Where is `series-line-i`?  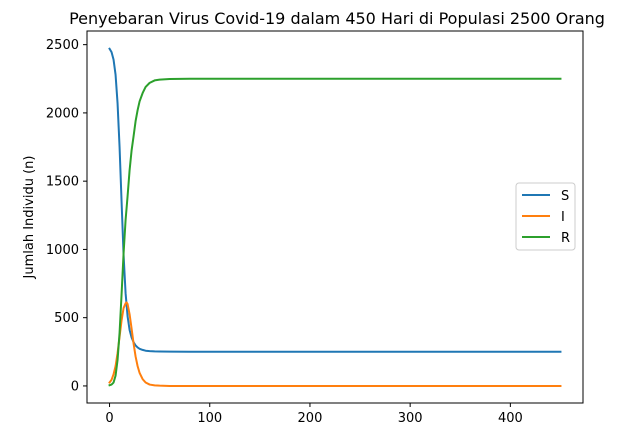 series-line-i is located at coordinates (335, 344).